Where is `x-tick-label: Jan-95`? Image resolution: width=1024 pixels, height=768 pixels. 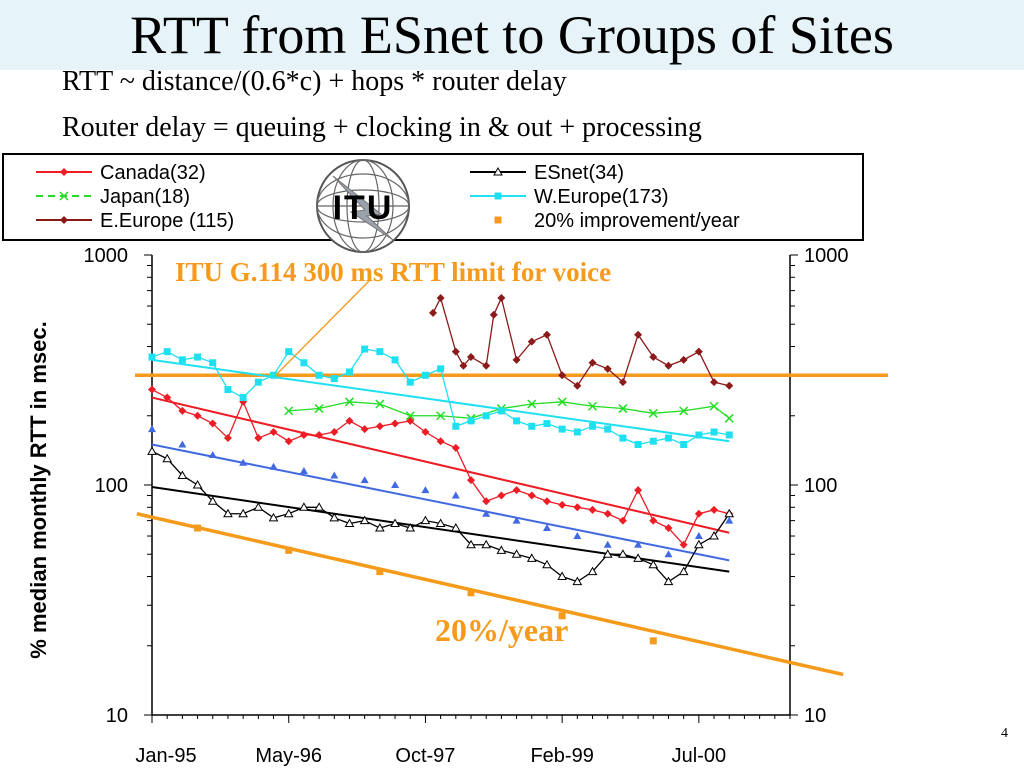 x-tick-label: Jan-95 is located at coordinates (165, 756).